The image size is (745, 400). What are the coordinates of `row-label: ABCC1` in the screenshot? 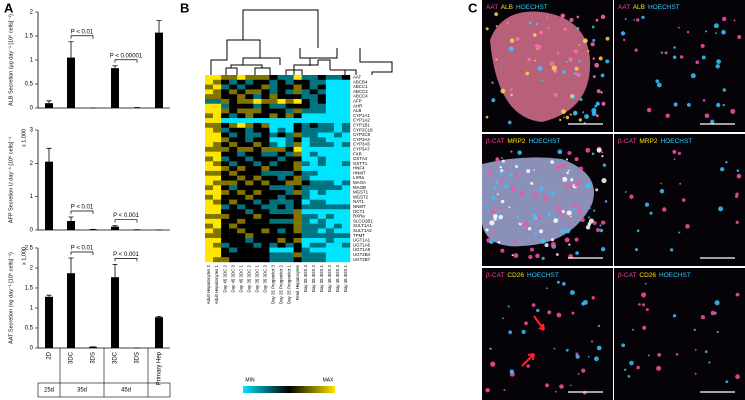 It's located at (360, 86).